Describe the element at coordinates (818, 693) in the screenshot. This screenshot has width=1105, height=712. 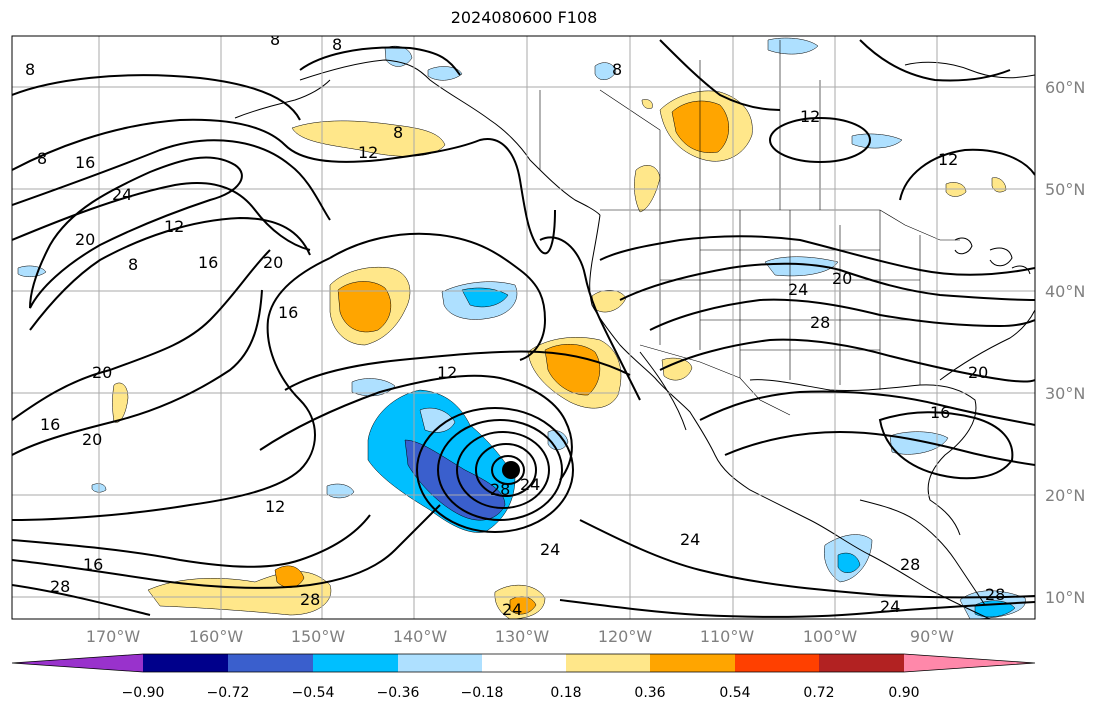
I see `colorbar-label: 0.72` at that location.